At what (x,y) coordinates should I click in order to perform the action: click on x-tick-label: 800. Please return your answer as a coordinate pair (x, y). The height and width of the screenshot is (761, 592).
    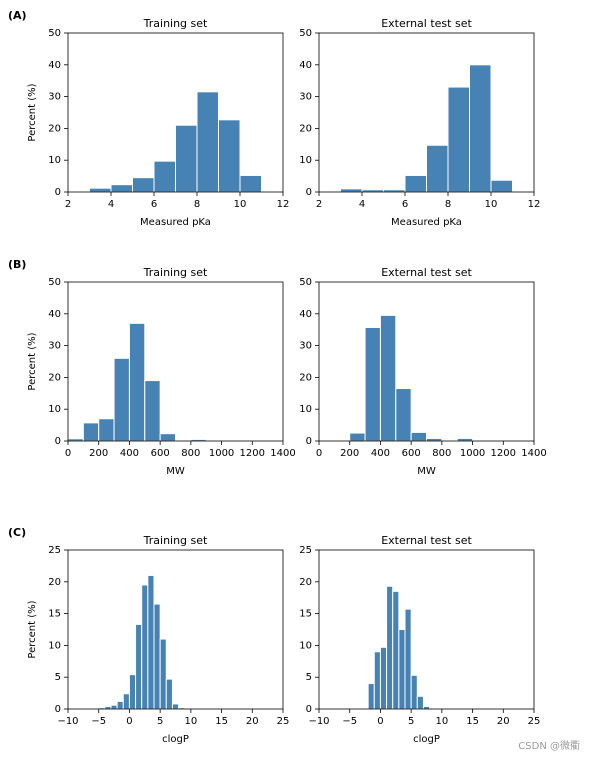
    Looking at the image, I should click on (190, 453).